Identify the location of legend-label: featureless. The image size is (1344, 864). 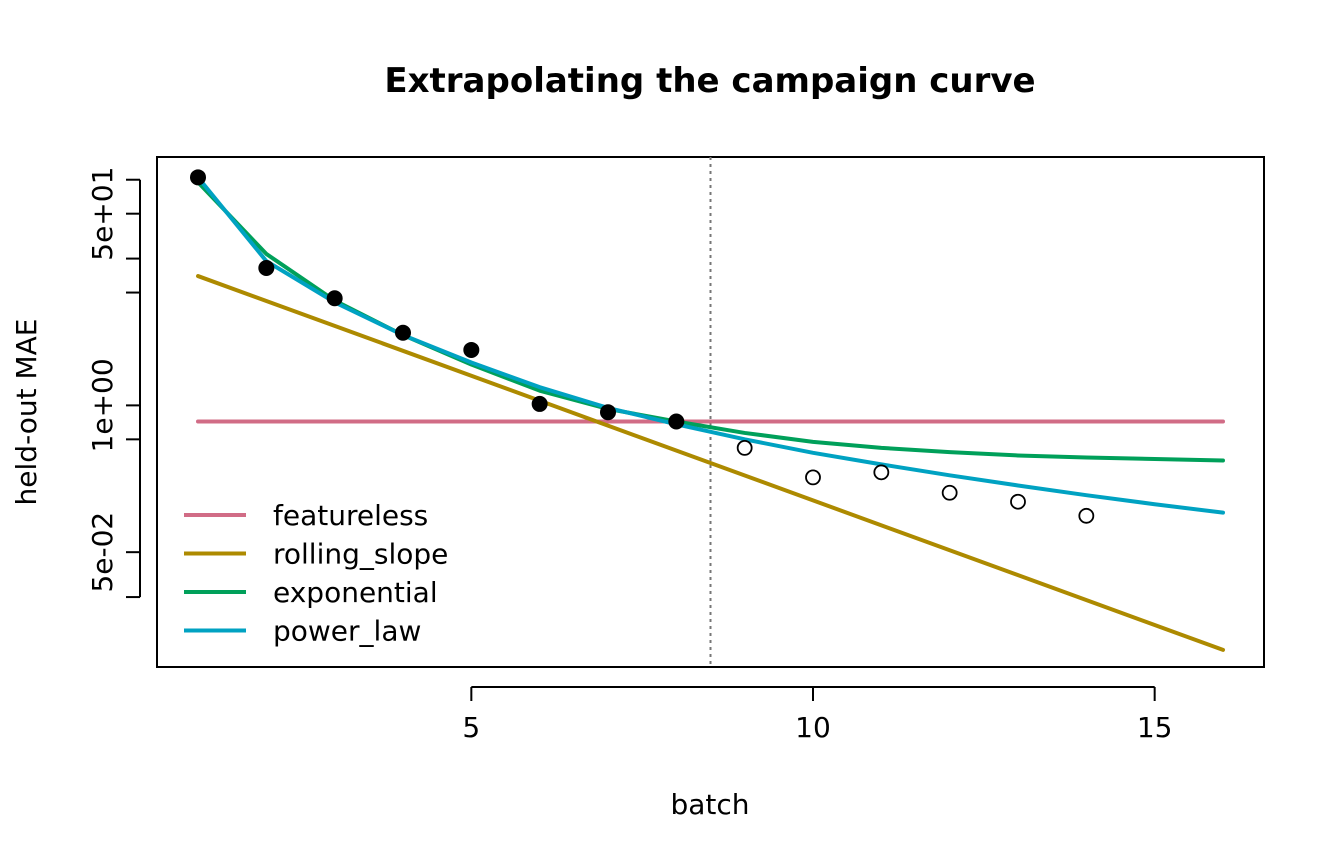
(350, 515).